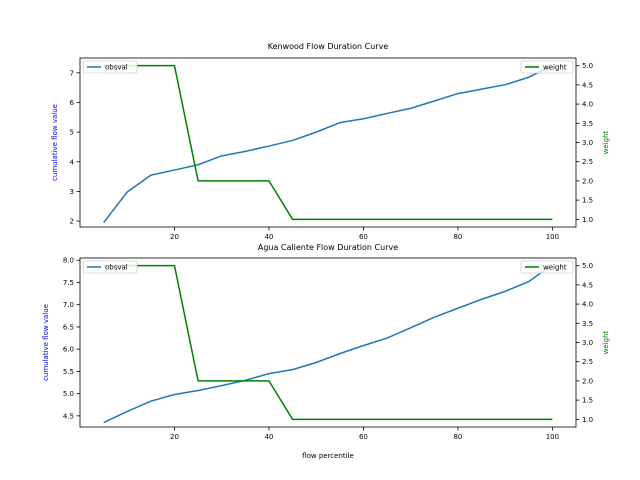 This screenshot has height=480, width=640. Describe the element at coordinates (68, 261) in the screenshot. I see `y-tick-label: 8.0` at that location.